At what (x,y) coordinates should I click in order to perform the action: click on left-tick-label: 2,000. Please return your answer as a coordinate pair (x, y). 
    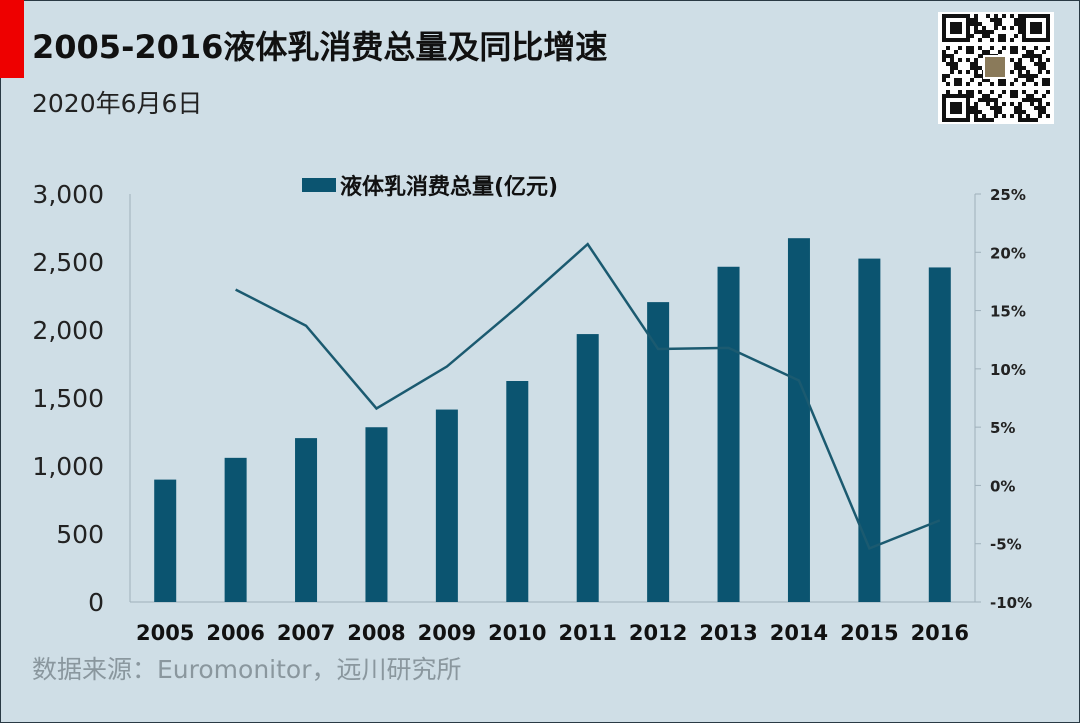
    Looking at the image, I should click on (68, 330).